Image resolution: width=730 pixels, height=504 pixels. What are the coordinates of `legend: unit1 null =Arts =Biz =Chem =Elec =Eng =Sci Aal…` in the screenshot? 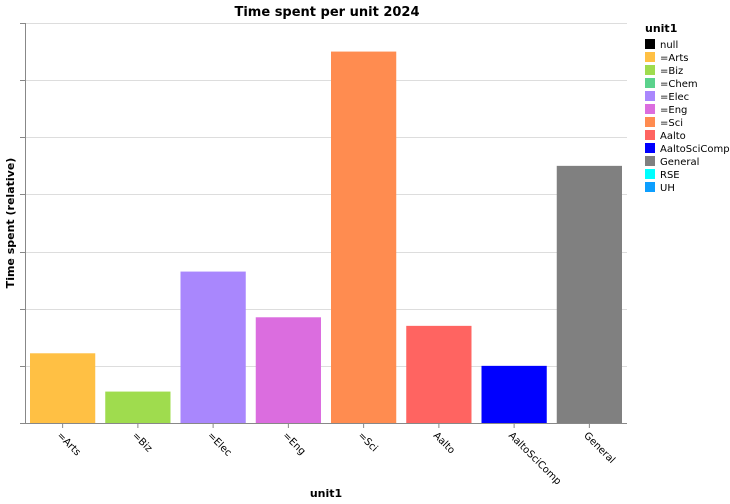 It's located at (687, 108).